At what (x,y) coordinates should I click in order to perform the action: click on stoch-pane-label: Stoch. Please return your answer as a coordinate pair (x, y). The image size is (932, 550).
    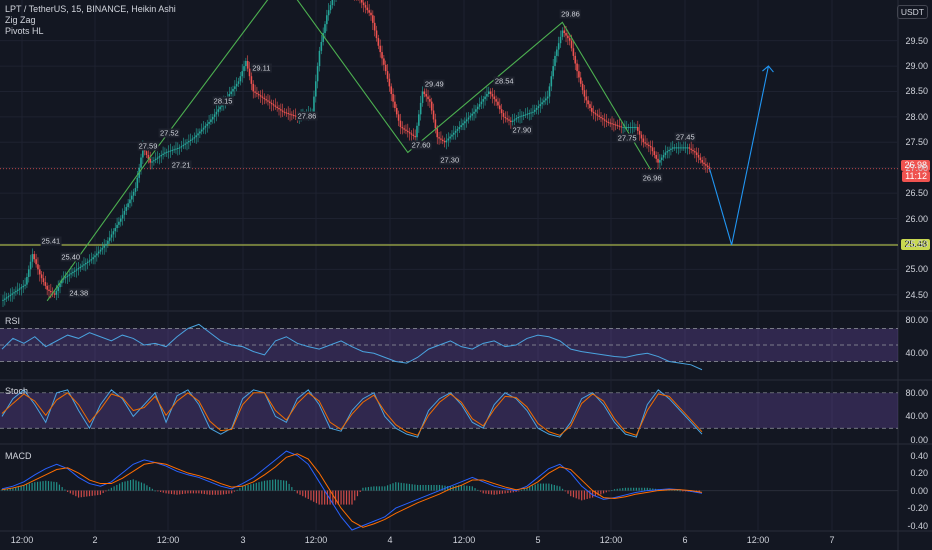
    Looking at the image, I should click on (17, 391).